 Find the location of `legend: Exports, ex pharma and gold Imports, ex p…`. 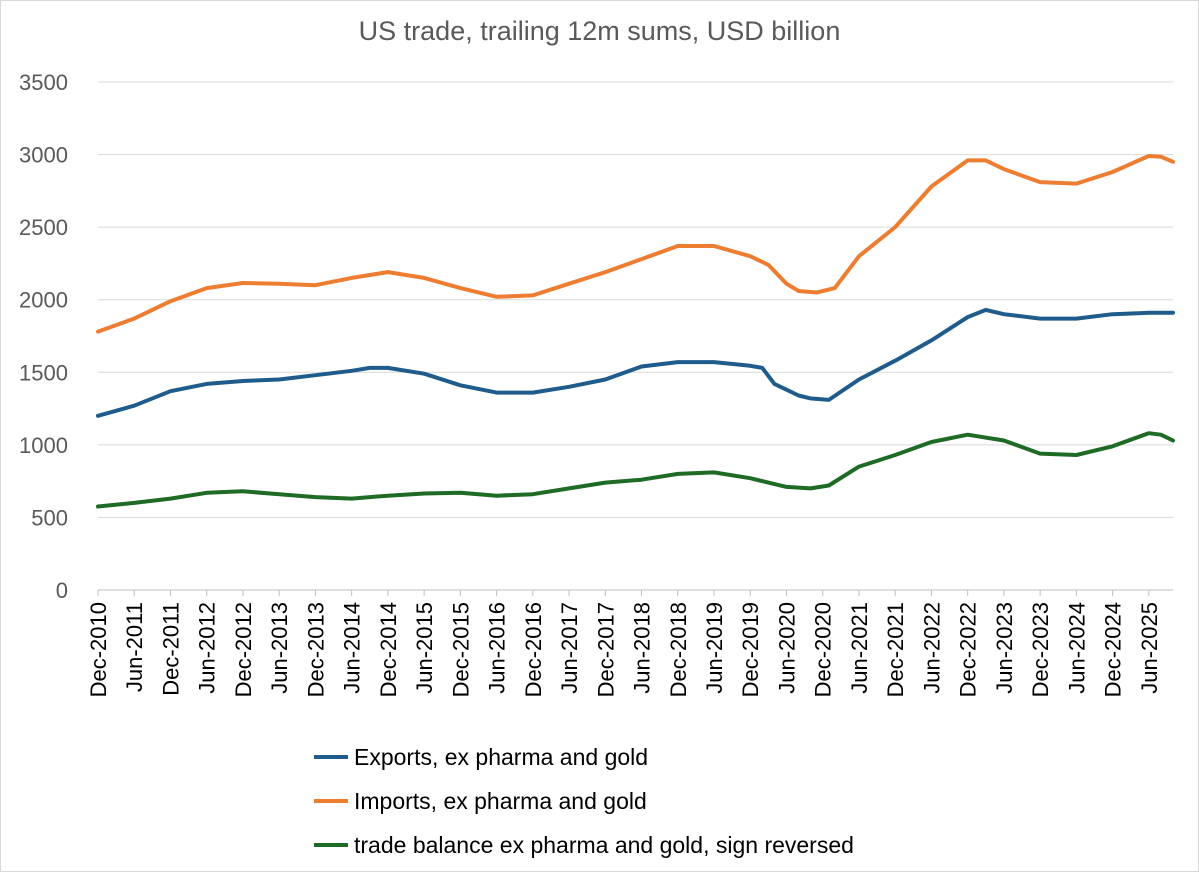

legend: Exports, ex pharma and gold Imports, ex p… is located at coordinates (584, 801).